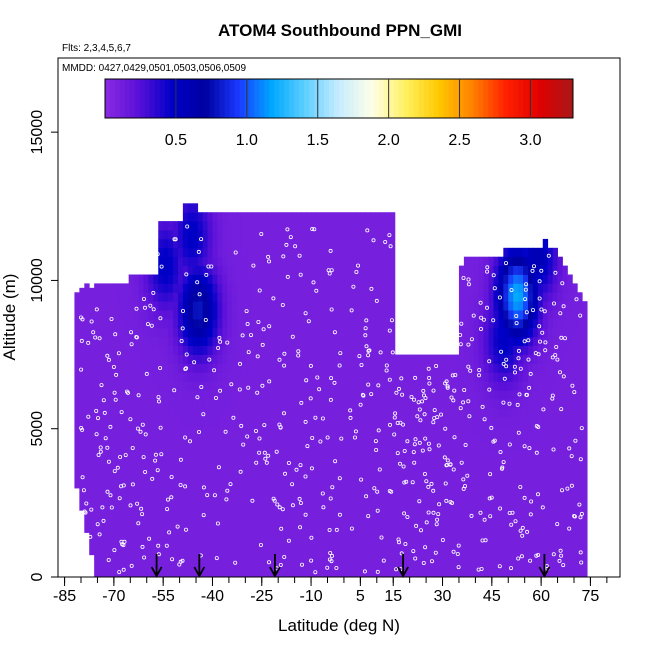 This screenshot has width=650, height=655. I want to click on x-tick-label: 45, so click(492, 596).